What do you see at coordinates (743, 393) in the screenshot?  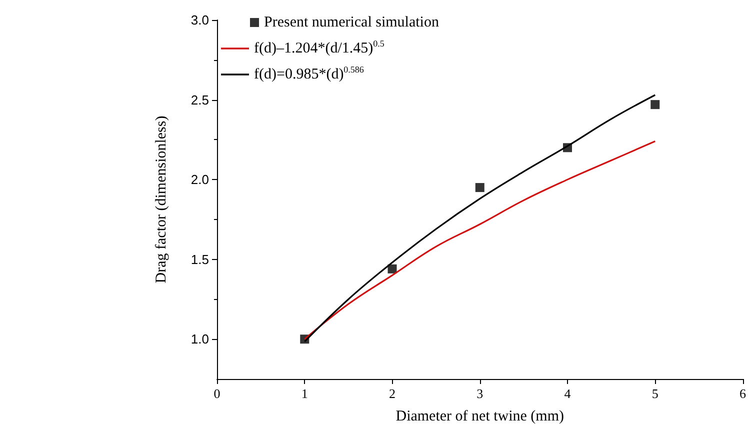 I see `x-tick-label: 6` at bounding box center [743, 393].